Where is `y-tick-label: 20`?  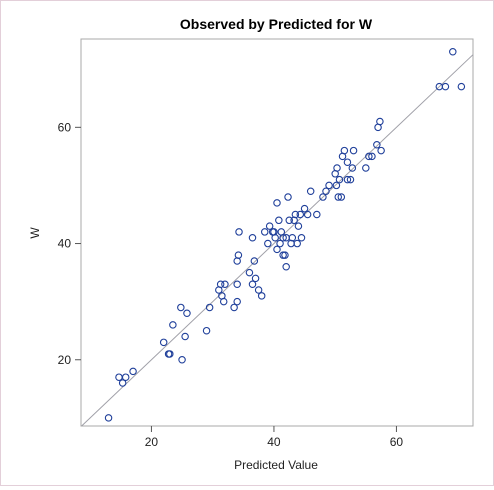 y-tick-label: 20 is located at coordinates (65, 360).